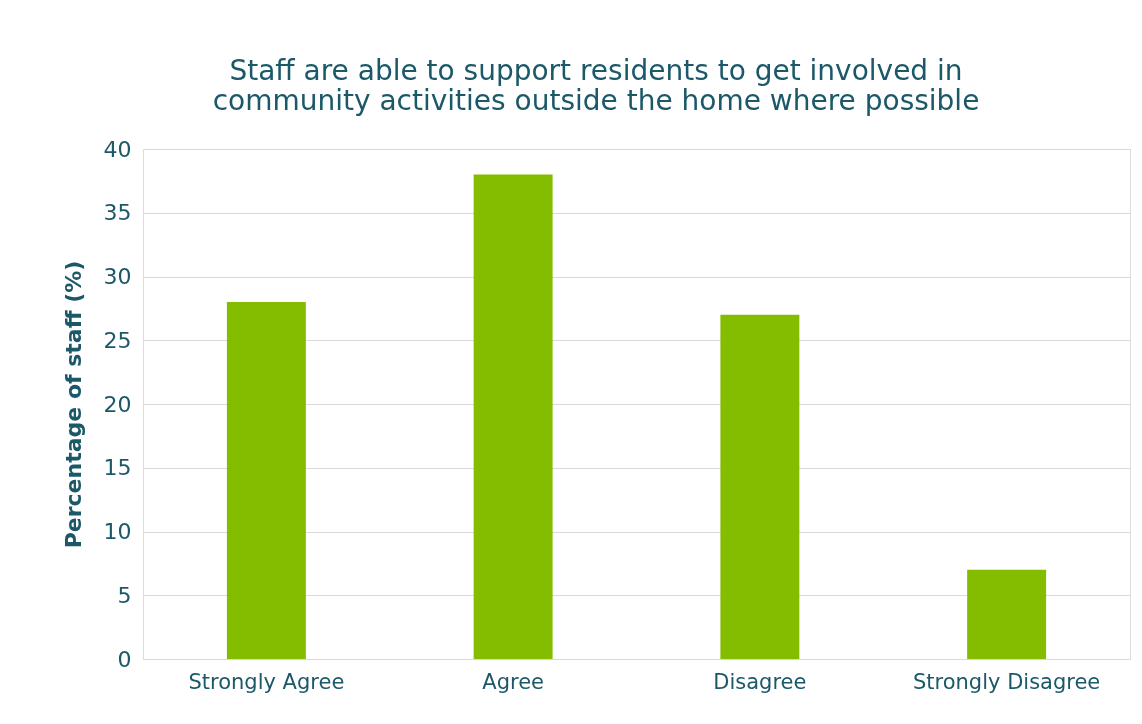  Describe the element at coordinates (124, 595) in the screenshot. I see `y-tick-label: 5` at that location.